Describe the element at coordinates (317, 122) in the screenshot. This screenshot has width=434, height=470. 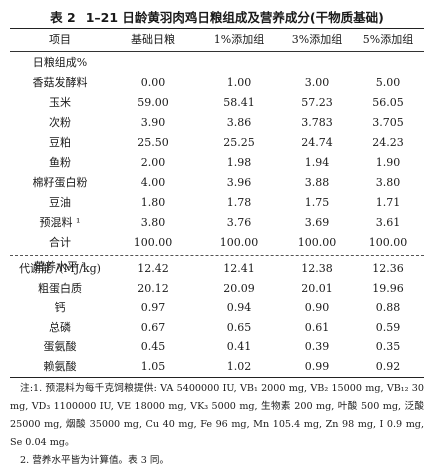
I see `row-value: 3.783` at that location.